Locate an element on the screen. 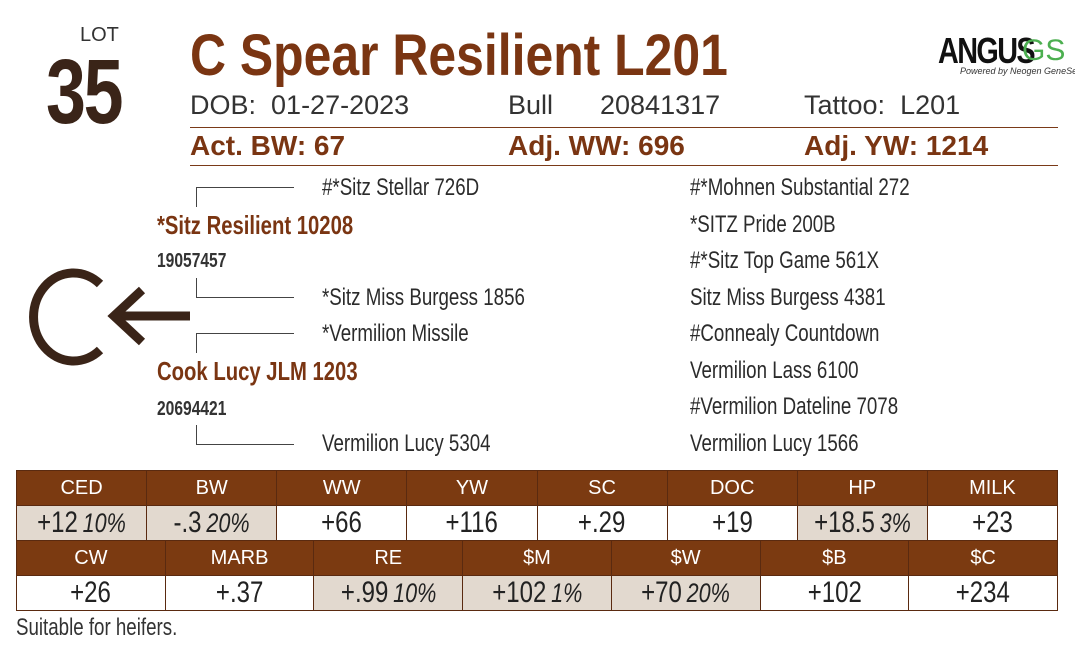 The width and height of the screenshot is (1075, 648). epd-value: +18.5 3% is located at coordinates (862, 523).